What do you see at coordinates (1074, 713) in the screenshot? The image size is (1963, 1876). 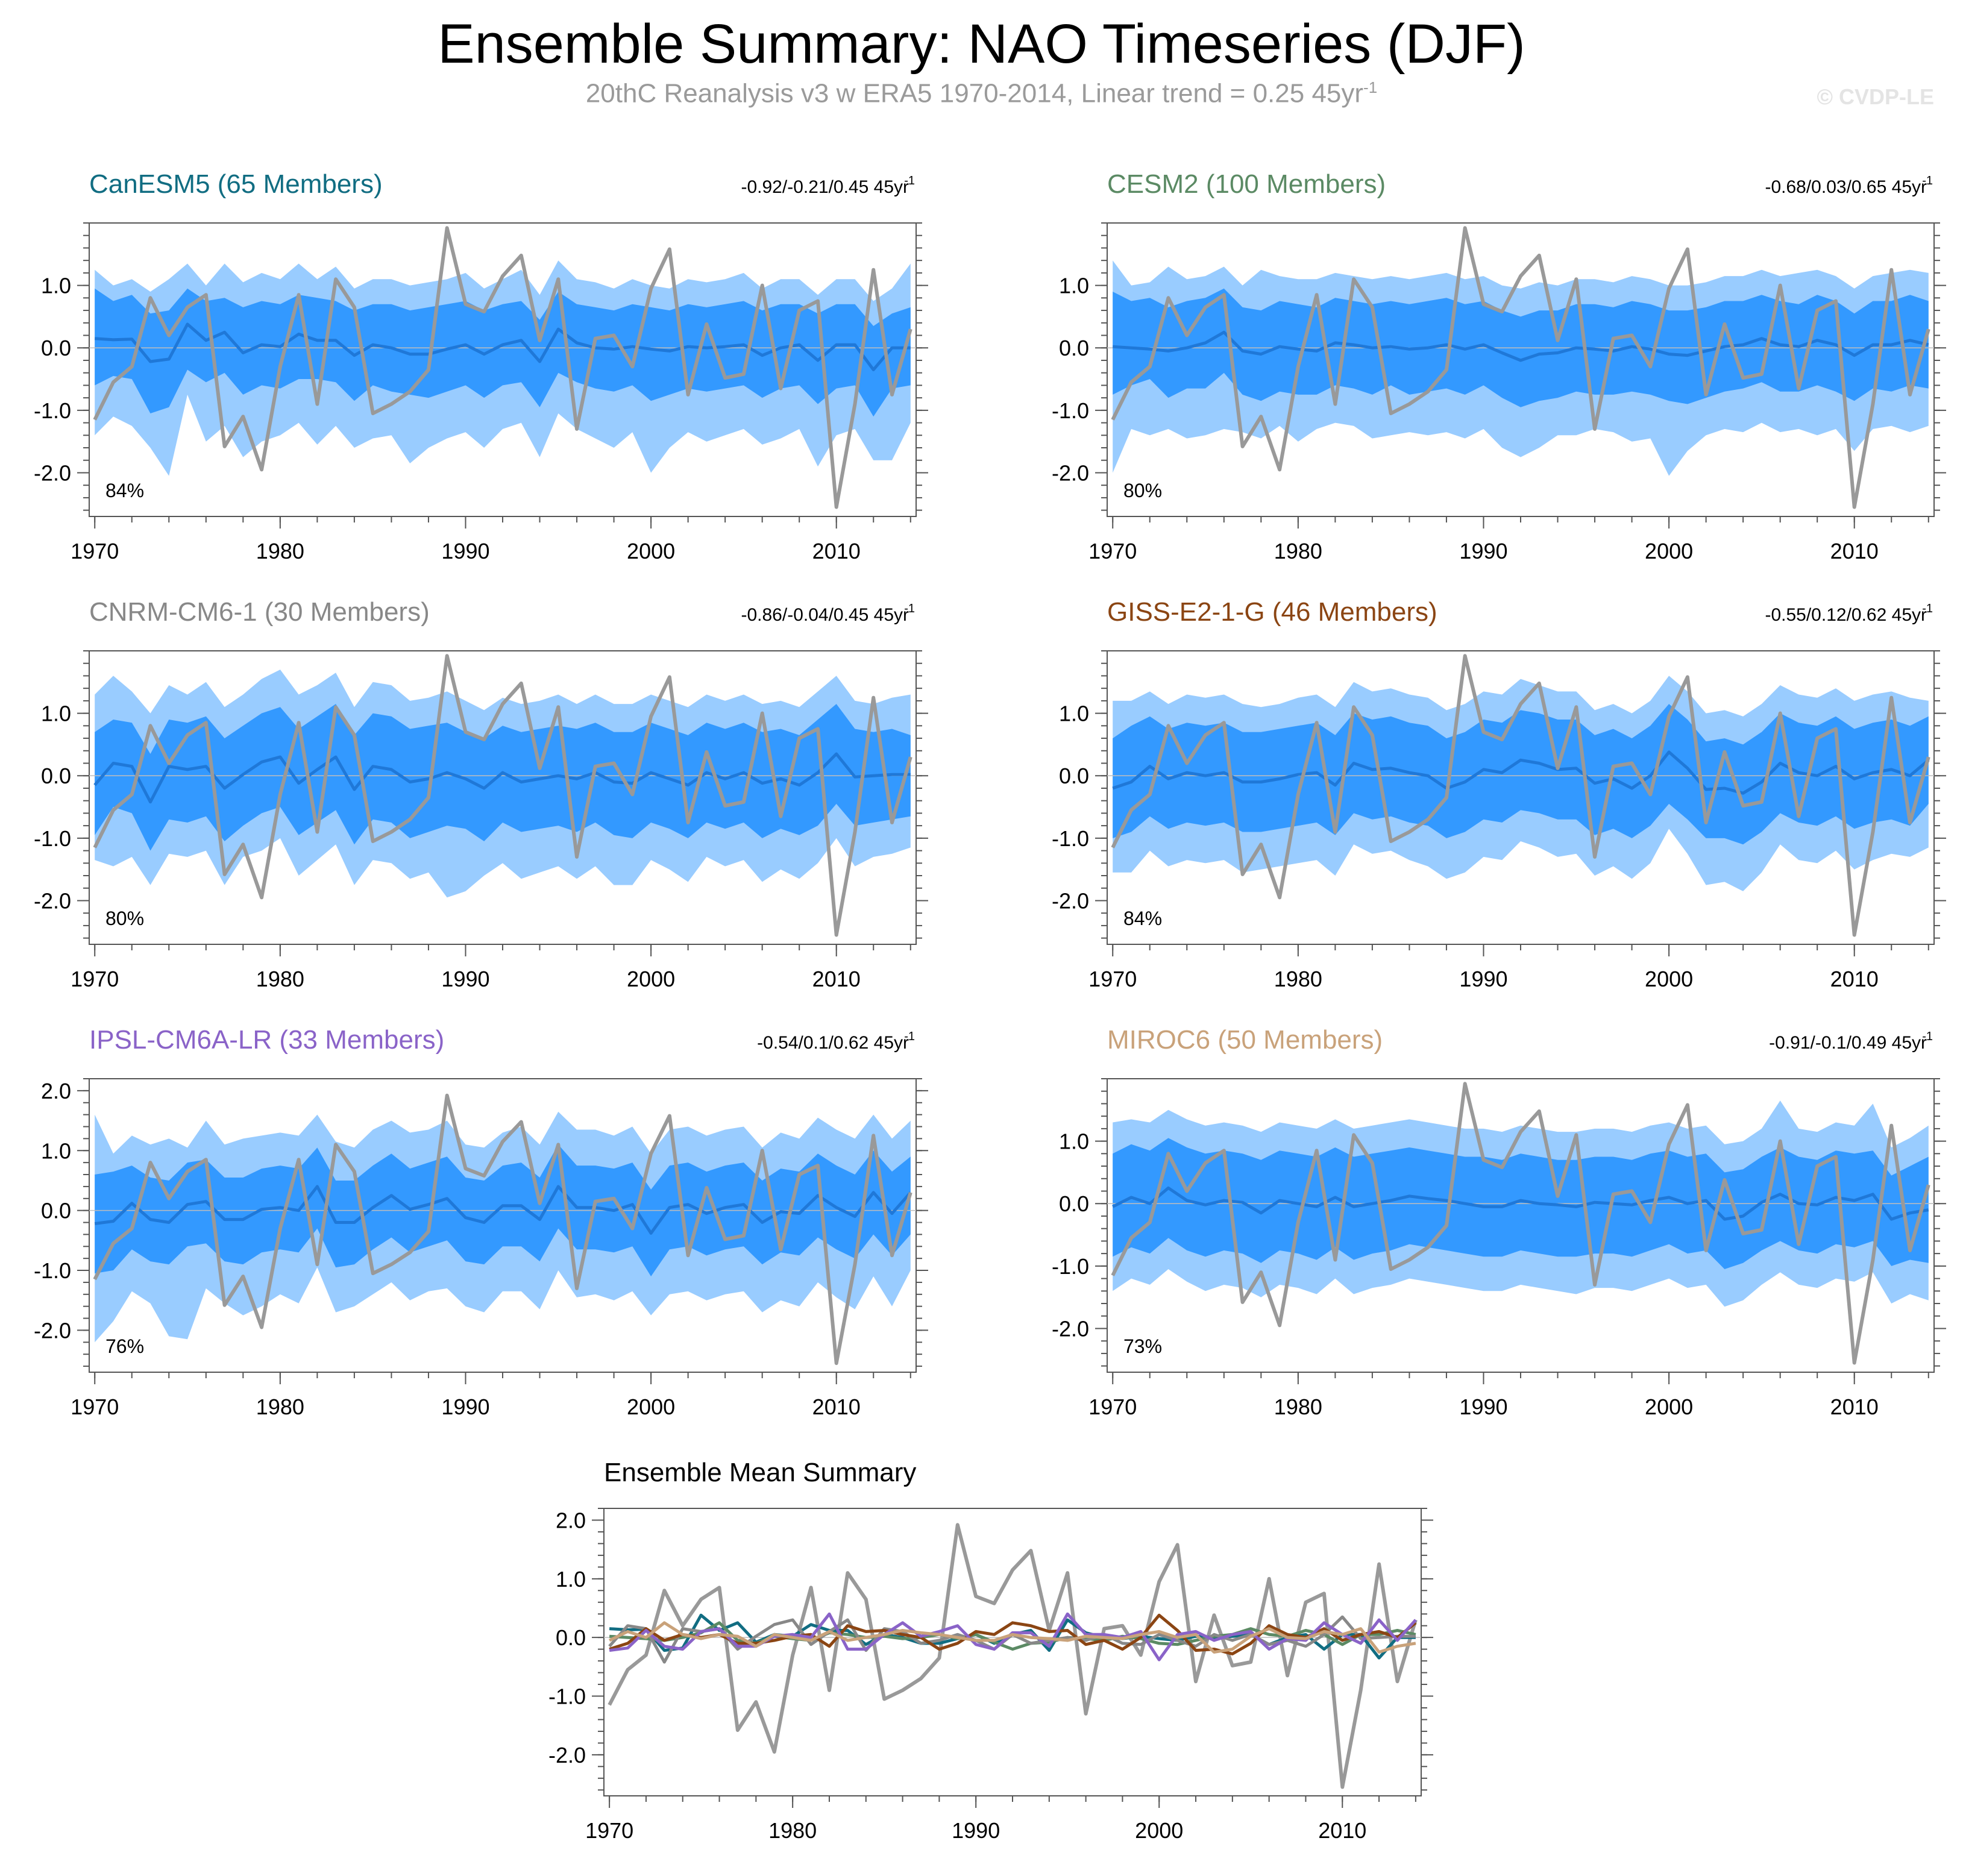 I see `panel-4-ytick-label: 1.0` at bounding box center [1074, 713].